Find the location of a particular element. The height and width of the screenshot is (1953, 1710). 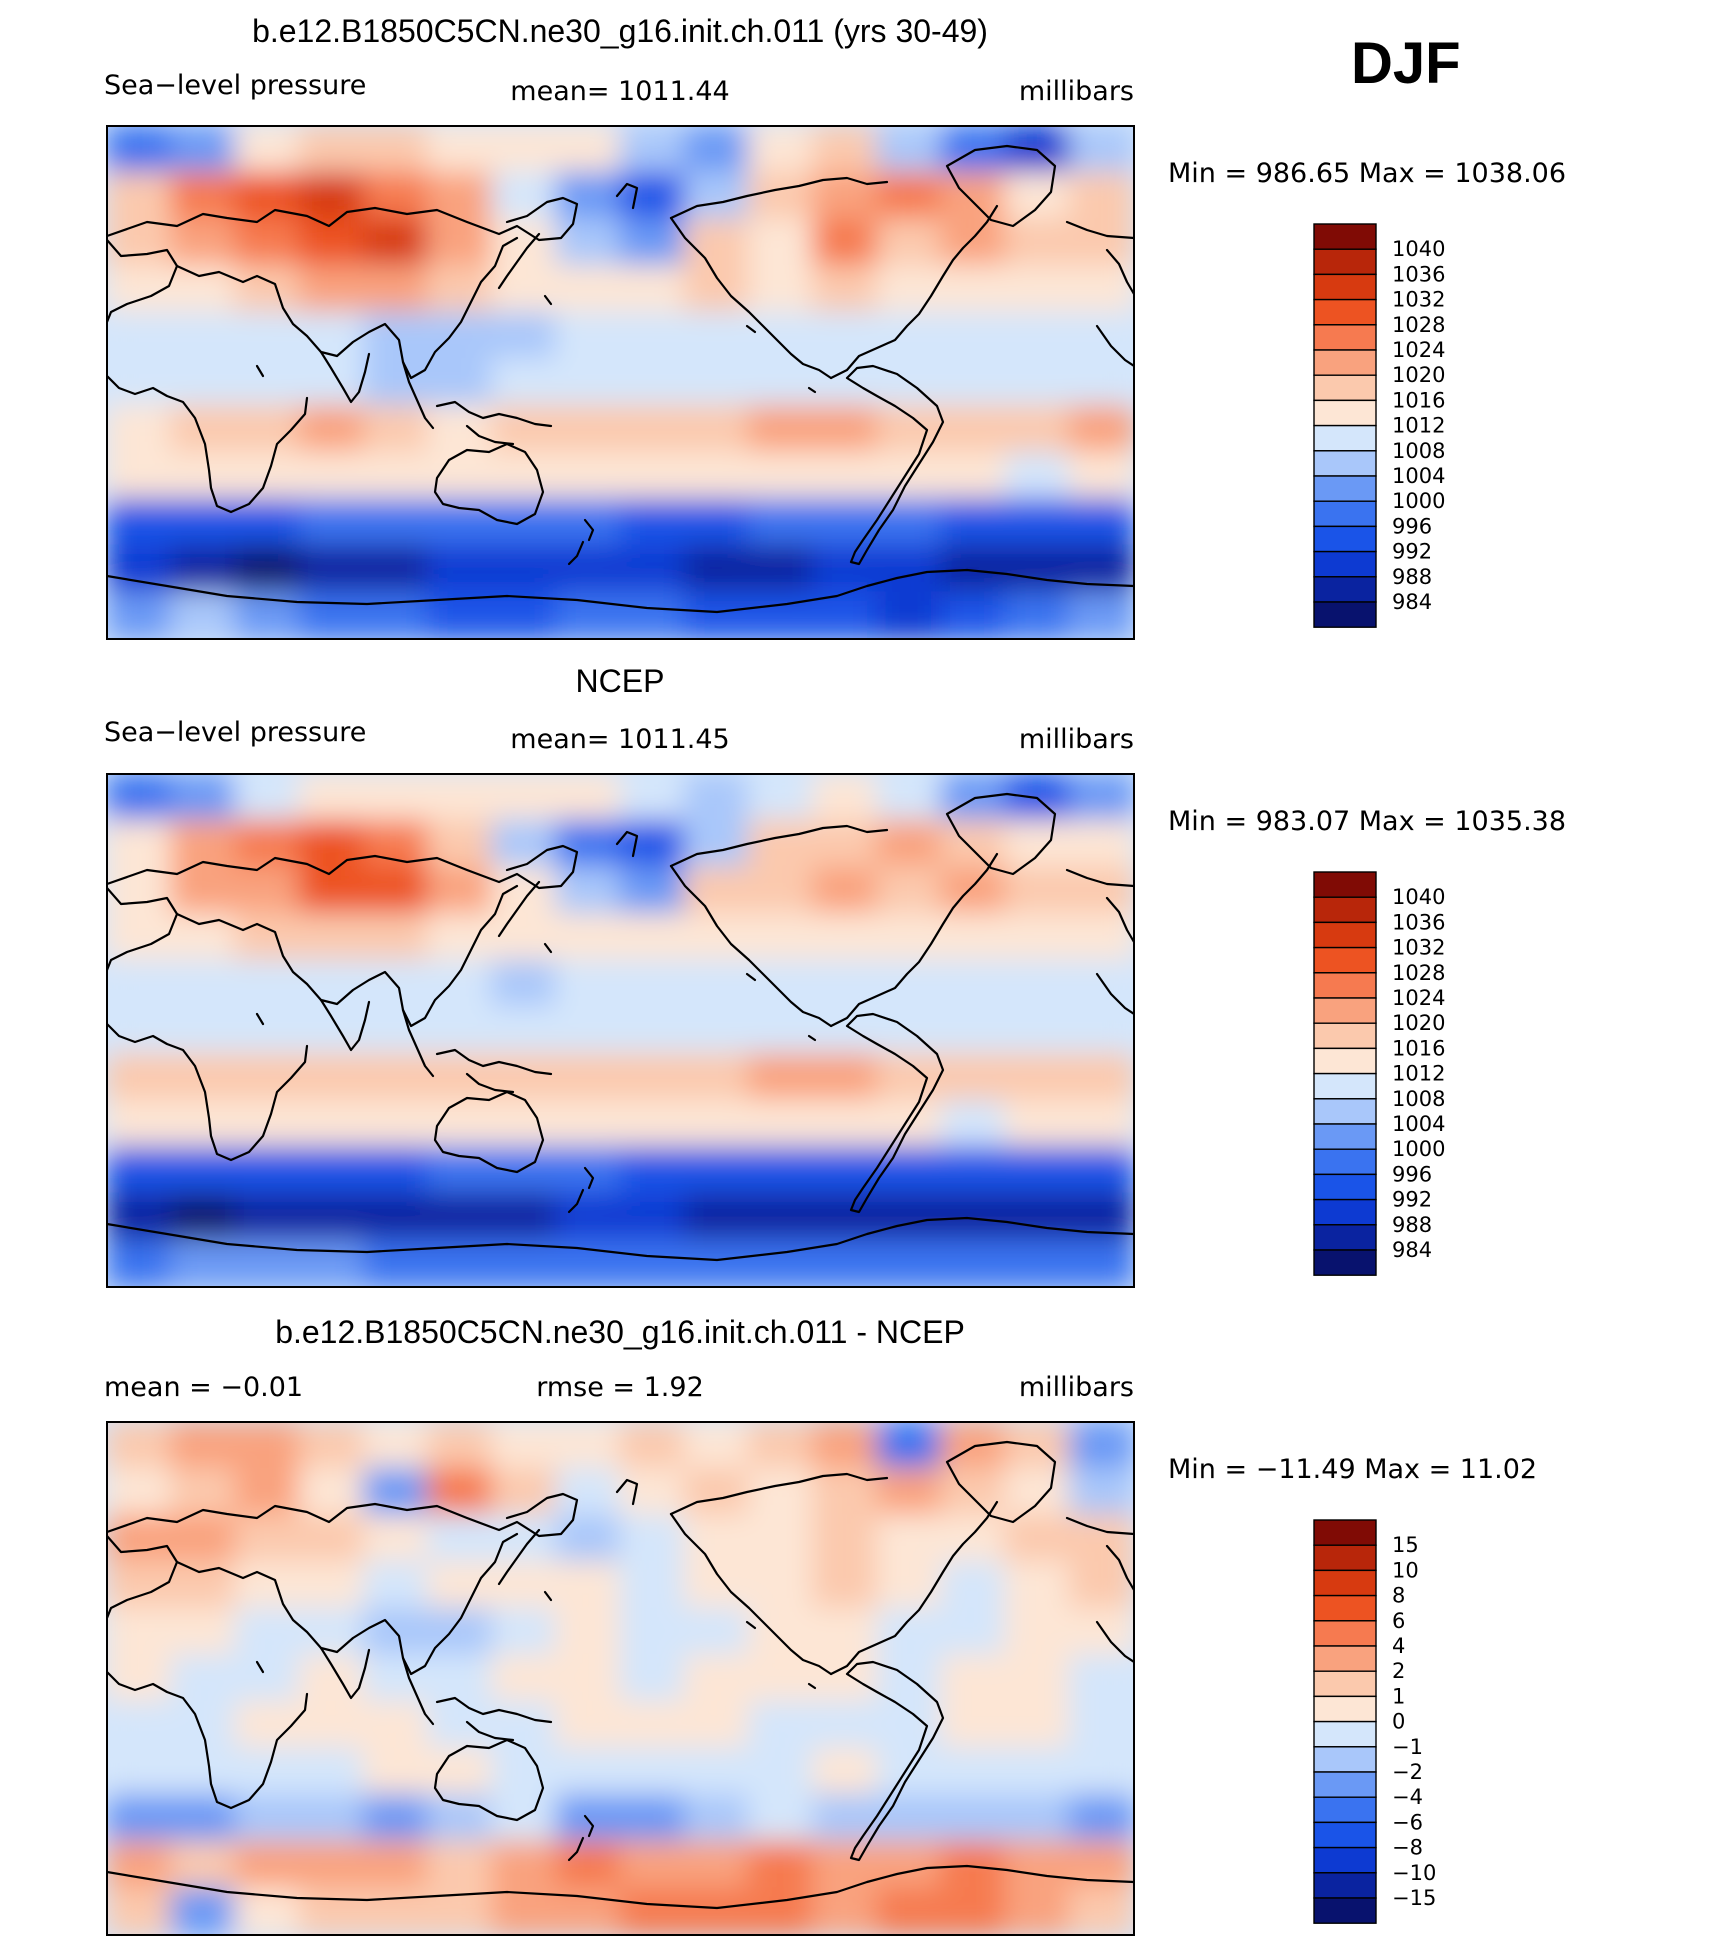

colorbar-tick-label: −4 is located at coordinates (1407, 1797).